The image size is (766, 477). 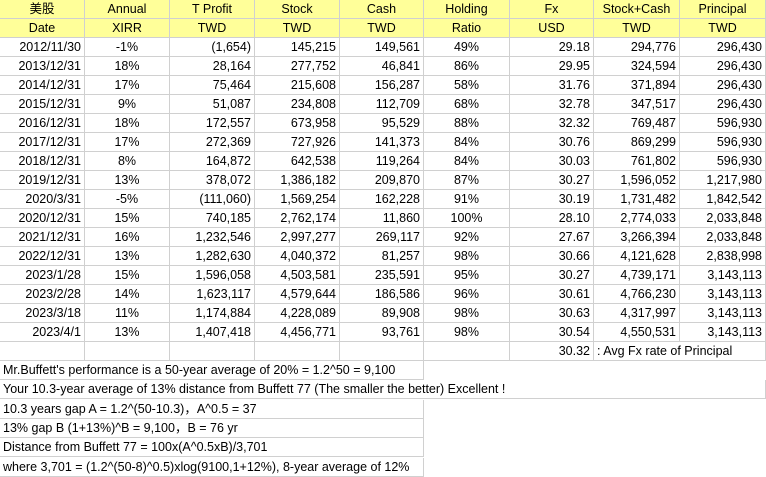 What do you see at coordinates (552, 161) in the screenshot?
I see `cell-fx: 30.03` at bounding box center [552, 161].